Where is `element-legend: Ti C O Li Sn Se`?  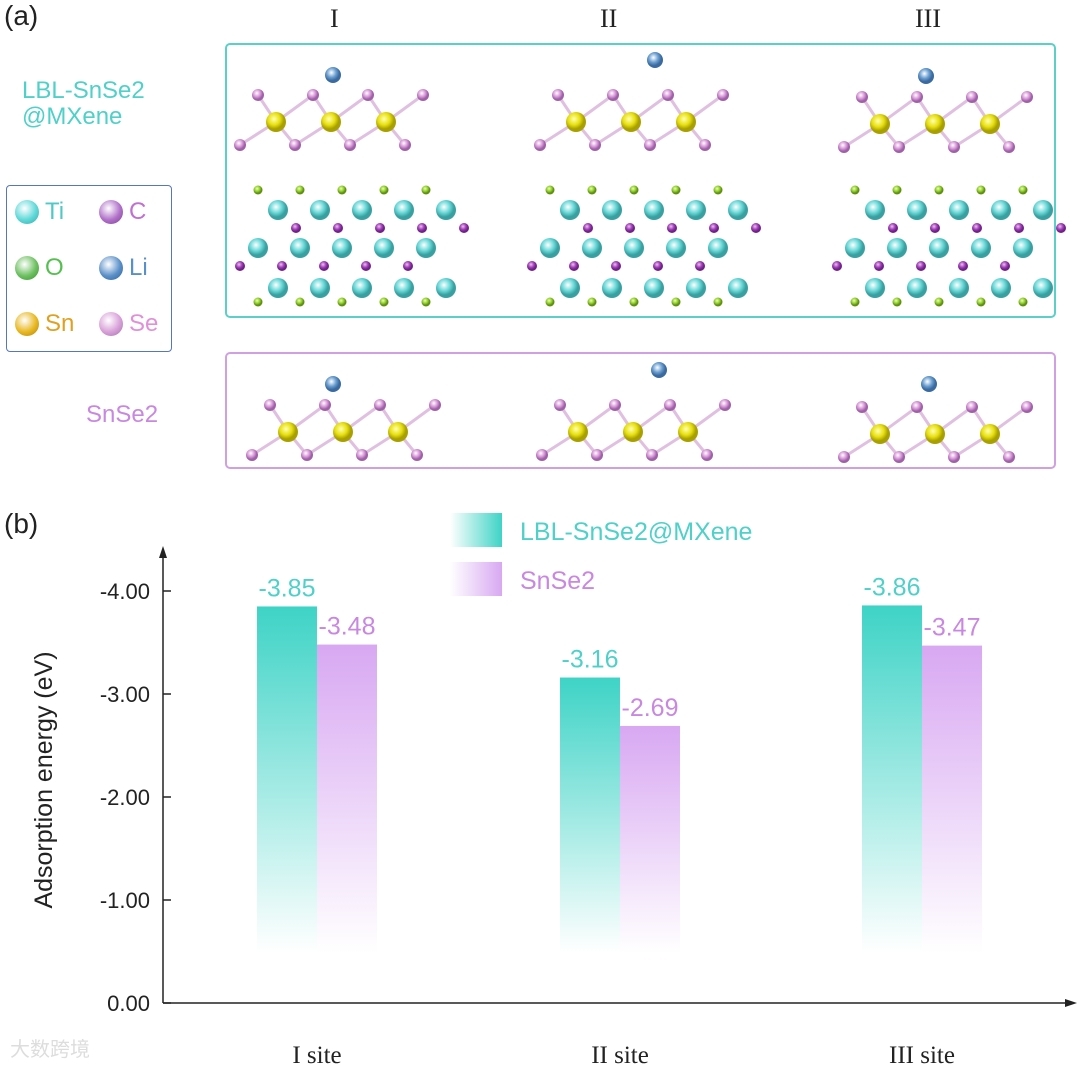
element-legend: Ti C O Li Sn Se is located at coordinates (89, 268).